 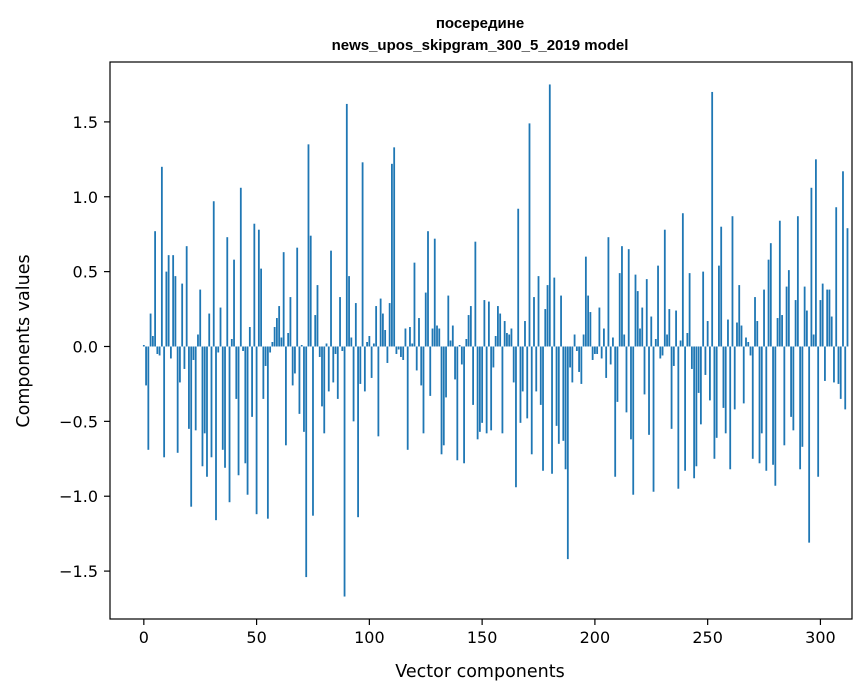 I want to click on y-axis: −1.5 −1.0 −0.5 0.0 0.5 1.0 1.5, so click(x=84, y=347).